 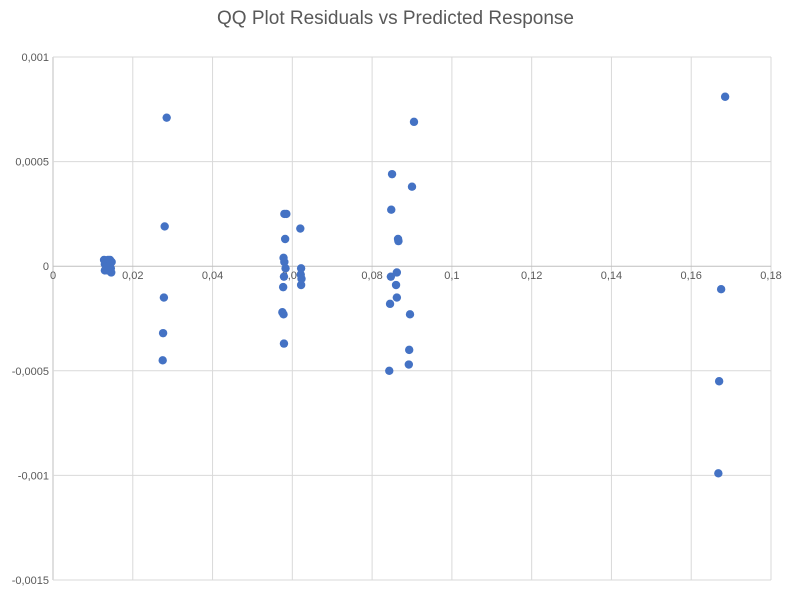 What do you see at coordinates (33, 476) in the screenshot?
I see `y-tick-label: -0,001` at bounding box center [33, 476].